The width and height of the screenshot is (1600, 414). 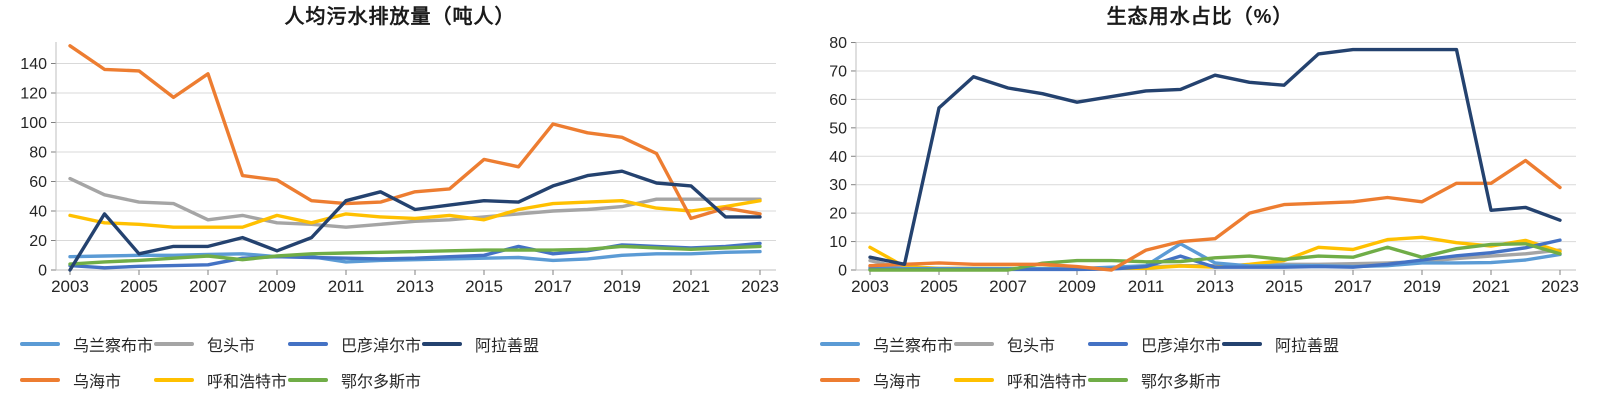 What do you see at coordinates (33, 94) in the screenshot?
I see `y-tick-label: 120` at bounding box center [33, 94].